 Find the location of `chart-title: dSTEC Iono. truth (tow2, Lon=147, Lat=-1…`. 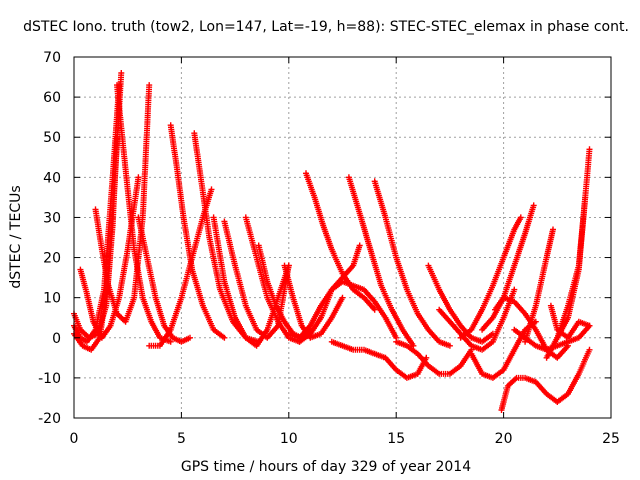

chart-title: dSTEC Iono. truth (tow2, Lon=147, Lat=-1… is located at coordinates (326, 27).